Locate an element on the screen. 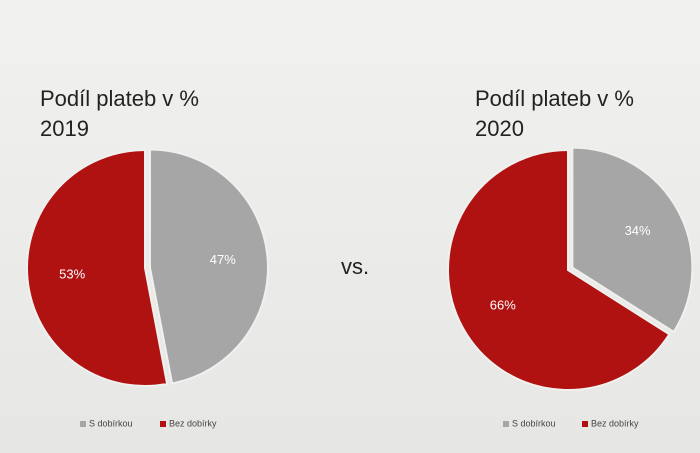 This screenshot has height=453, width=700. value-label: 47% is located at coordinates (223, 259).